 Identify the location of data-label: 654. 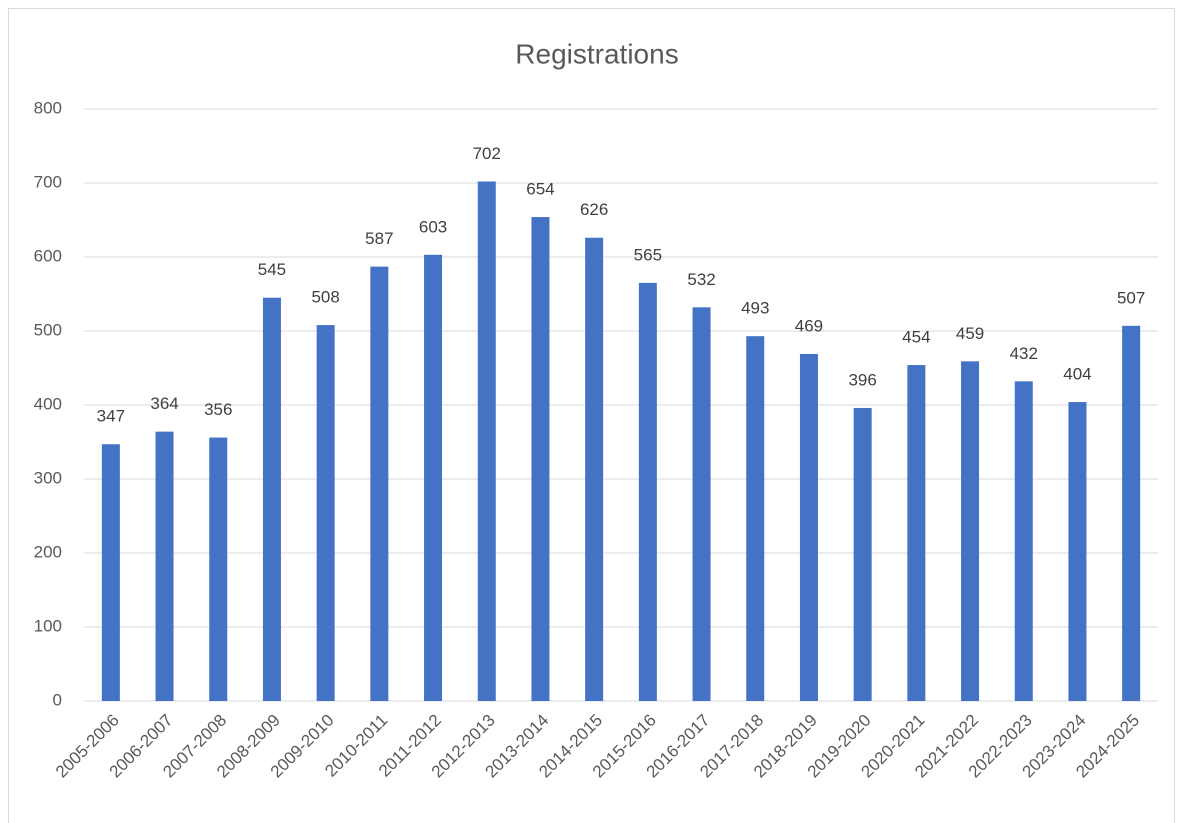
(540, 189).